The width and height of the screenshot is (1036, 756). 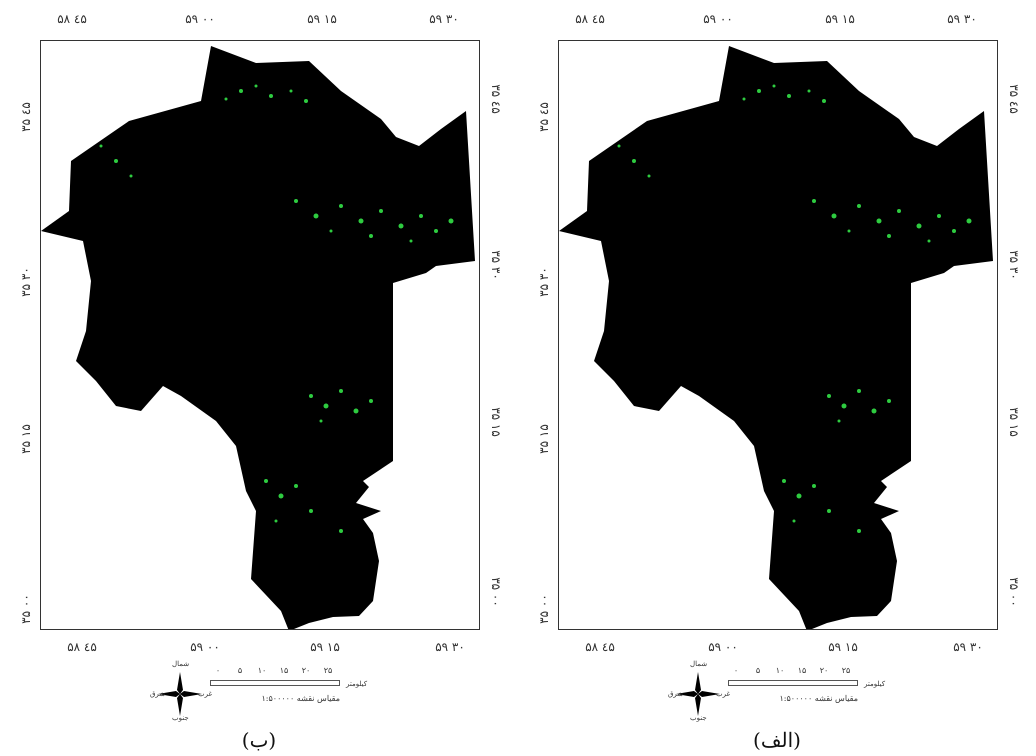 I want to click on panel-caption: (ب), so click(x=259, y=740).